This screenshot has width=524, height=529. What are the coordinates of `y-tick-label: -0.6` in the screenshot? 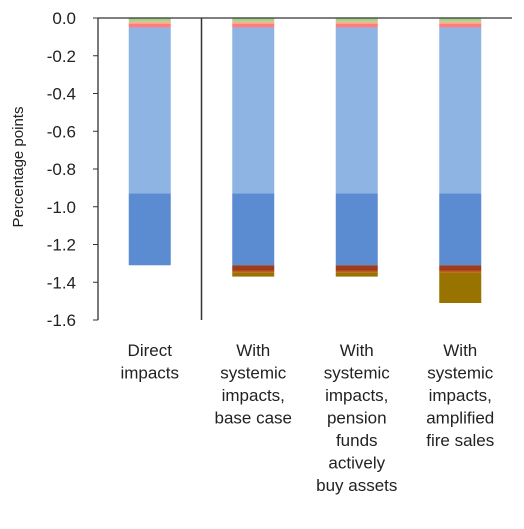 It's located at (61, 131).